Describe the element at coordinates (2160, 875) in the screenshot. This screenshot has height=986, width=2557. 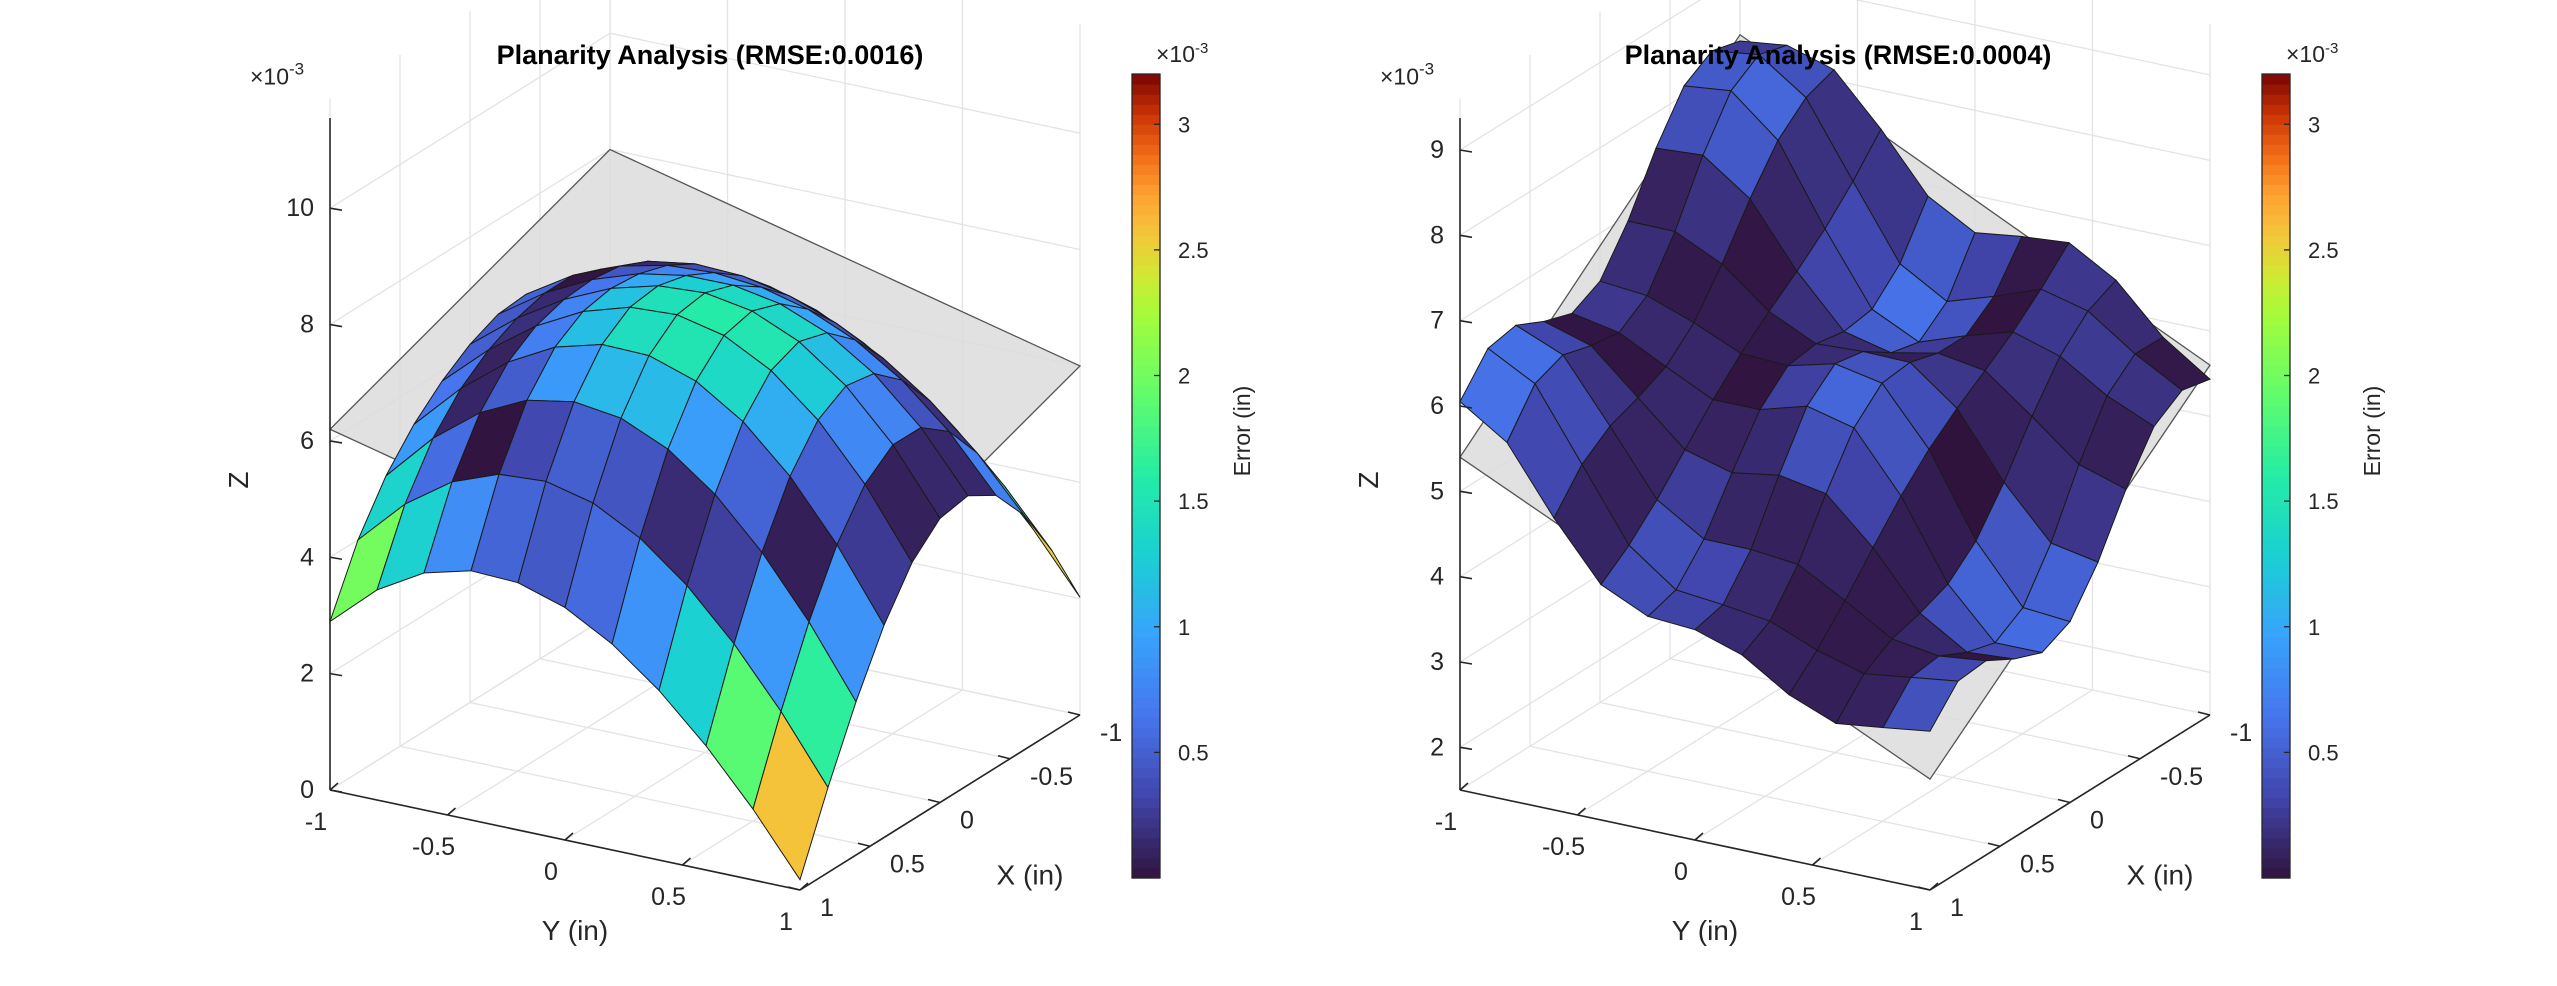
I see `x-axis-label: X (in)` at that location.